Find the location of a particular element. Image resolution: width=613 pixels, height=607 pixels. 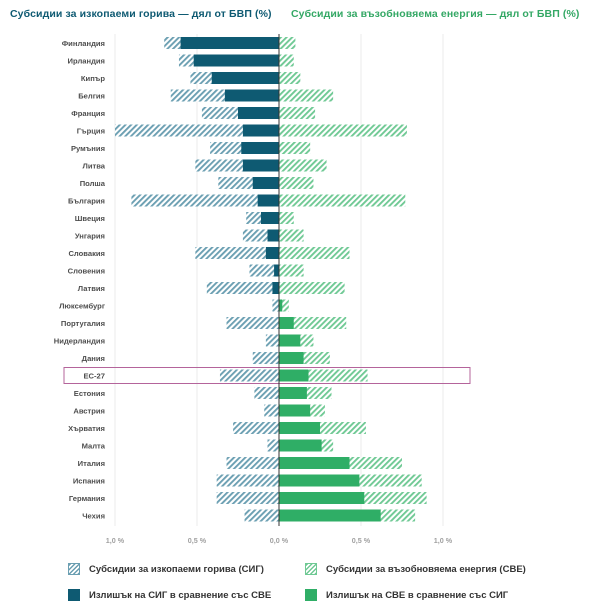

hatched-green-swatch-icon is located at coordinates (311, 569).